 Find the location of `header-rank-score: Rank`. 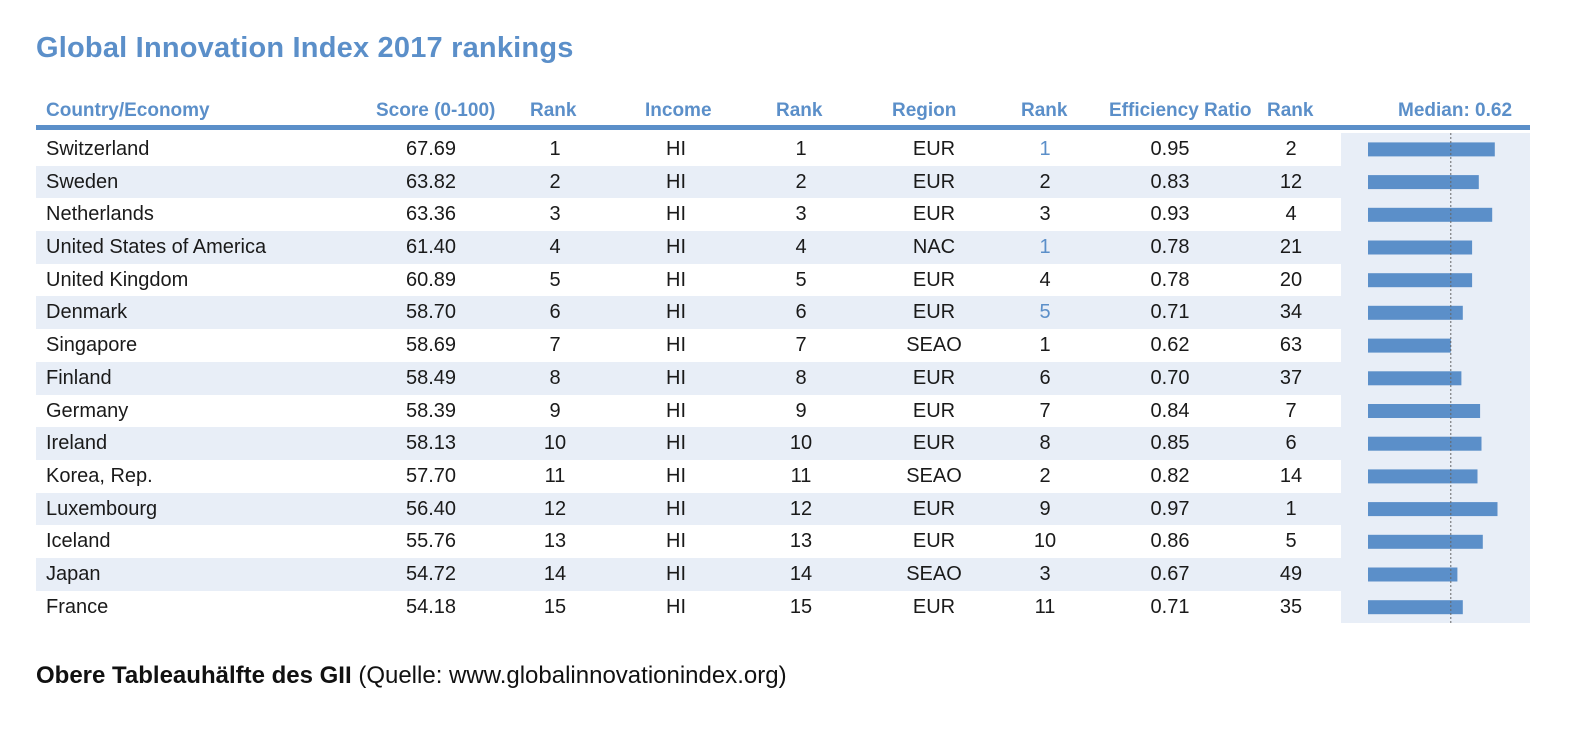

header-rank-score: Rank is located at coordinates (553, 110).